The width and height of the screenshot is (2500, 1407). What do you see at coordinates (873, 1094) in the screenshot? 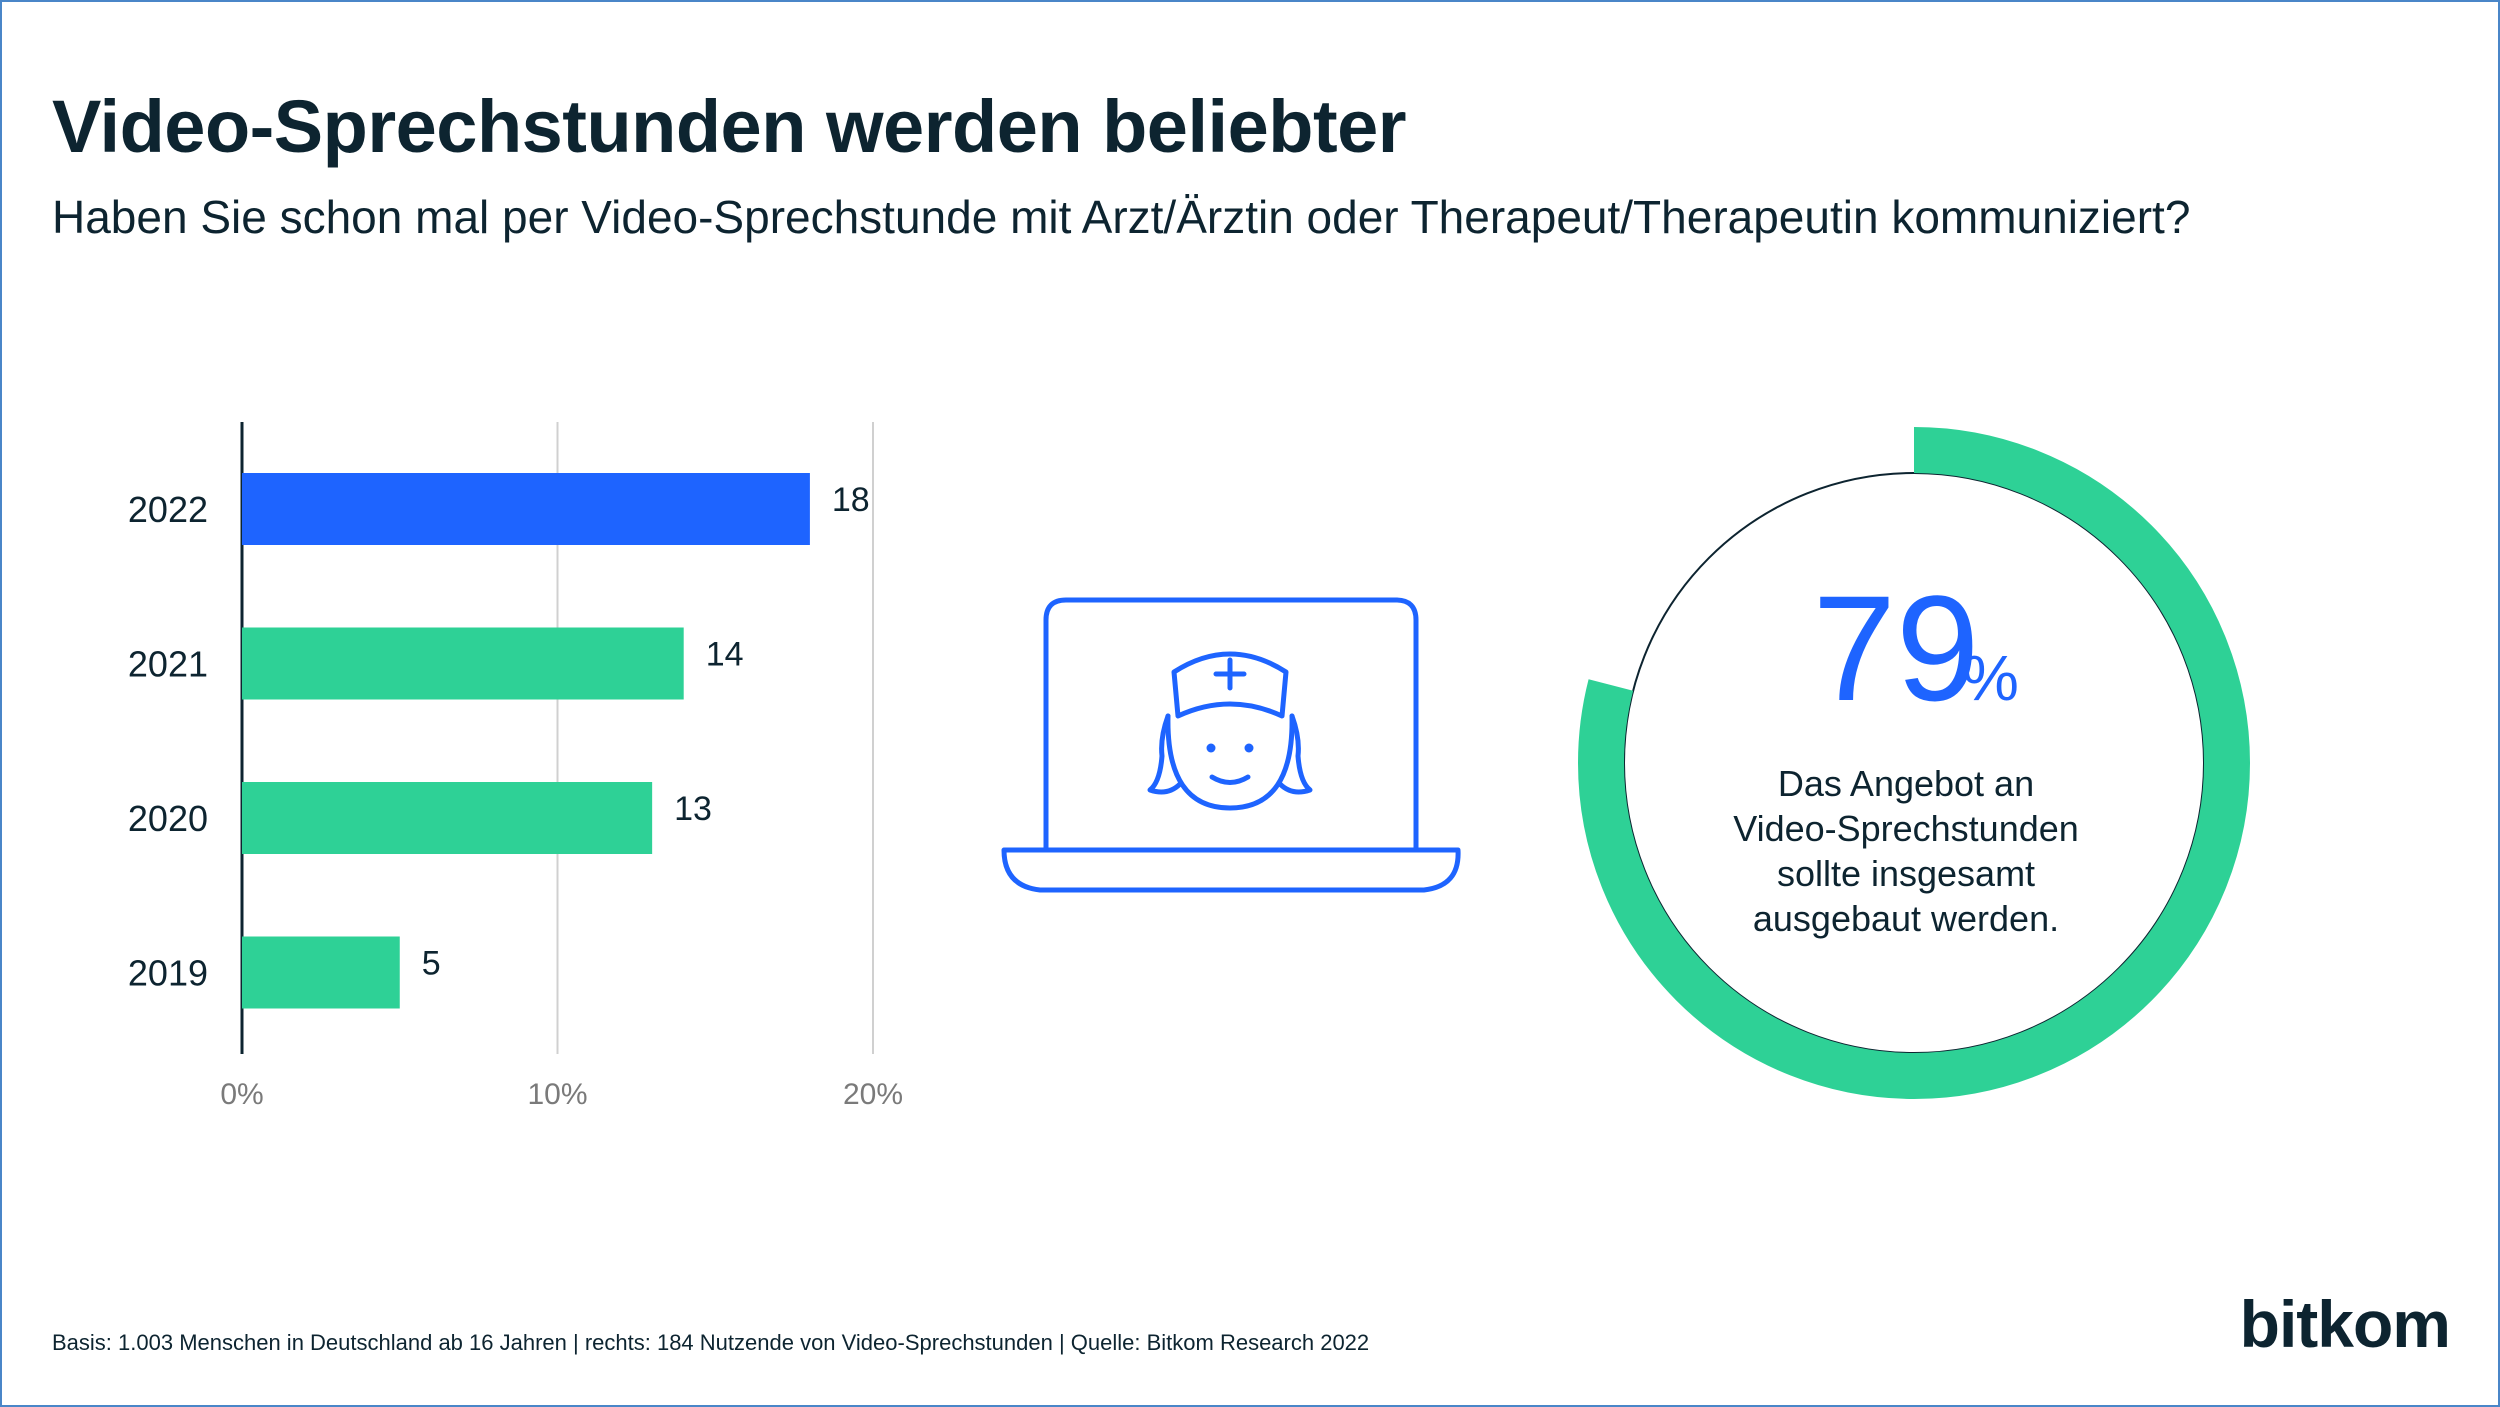
I see `x-tick-label-20: 20%` at bounding box center [873, 1094].